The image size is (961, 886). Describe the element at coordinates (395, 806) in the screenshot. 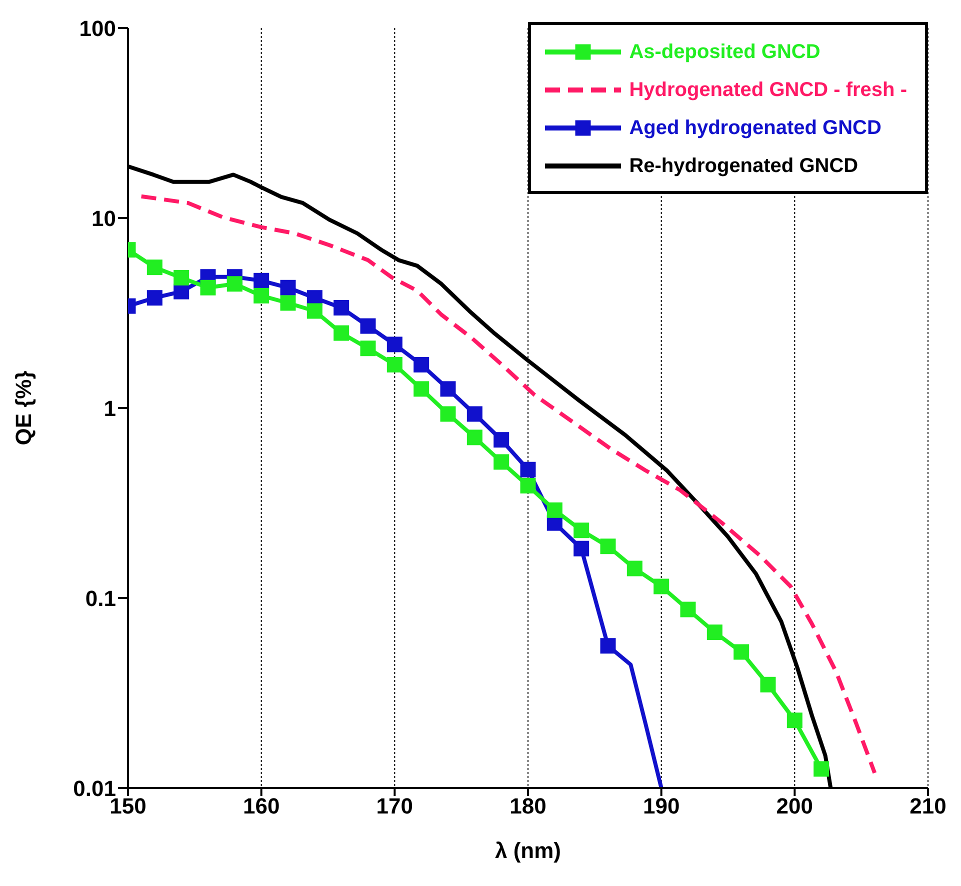

I see `x-tick-label: 170` at that location.